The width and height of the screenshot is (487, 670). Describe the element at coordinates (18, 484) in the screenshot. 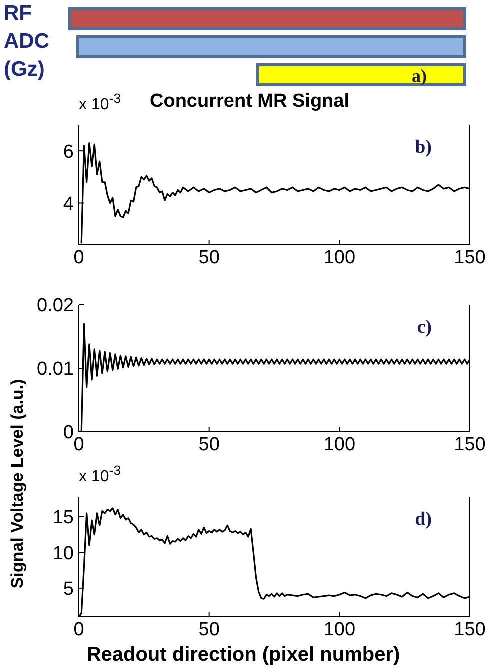

I see `y-axis-title: Signal Voltage Level (a.u.)` at that location.